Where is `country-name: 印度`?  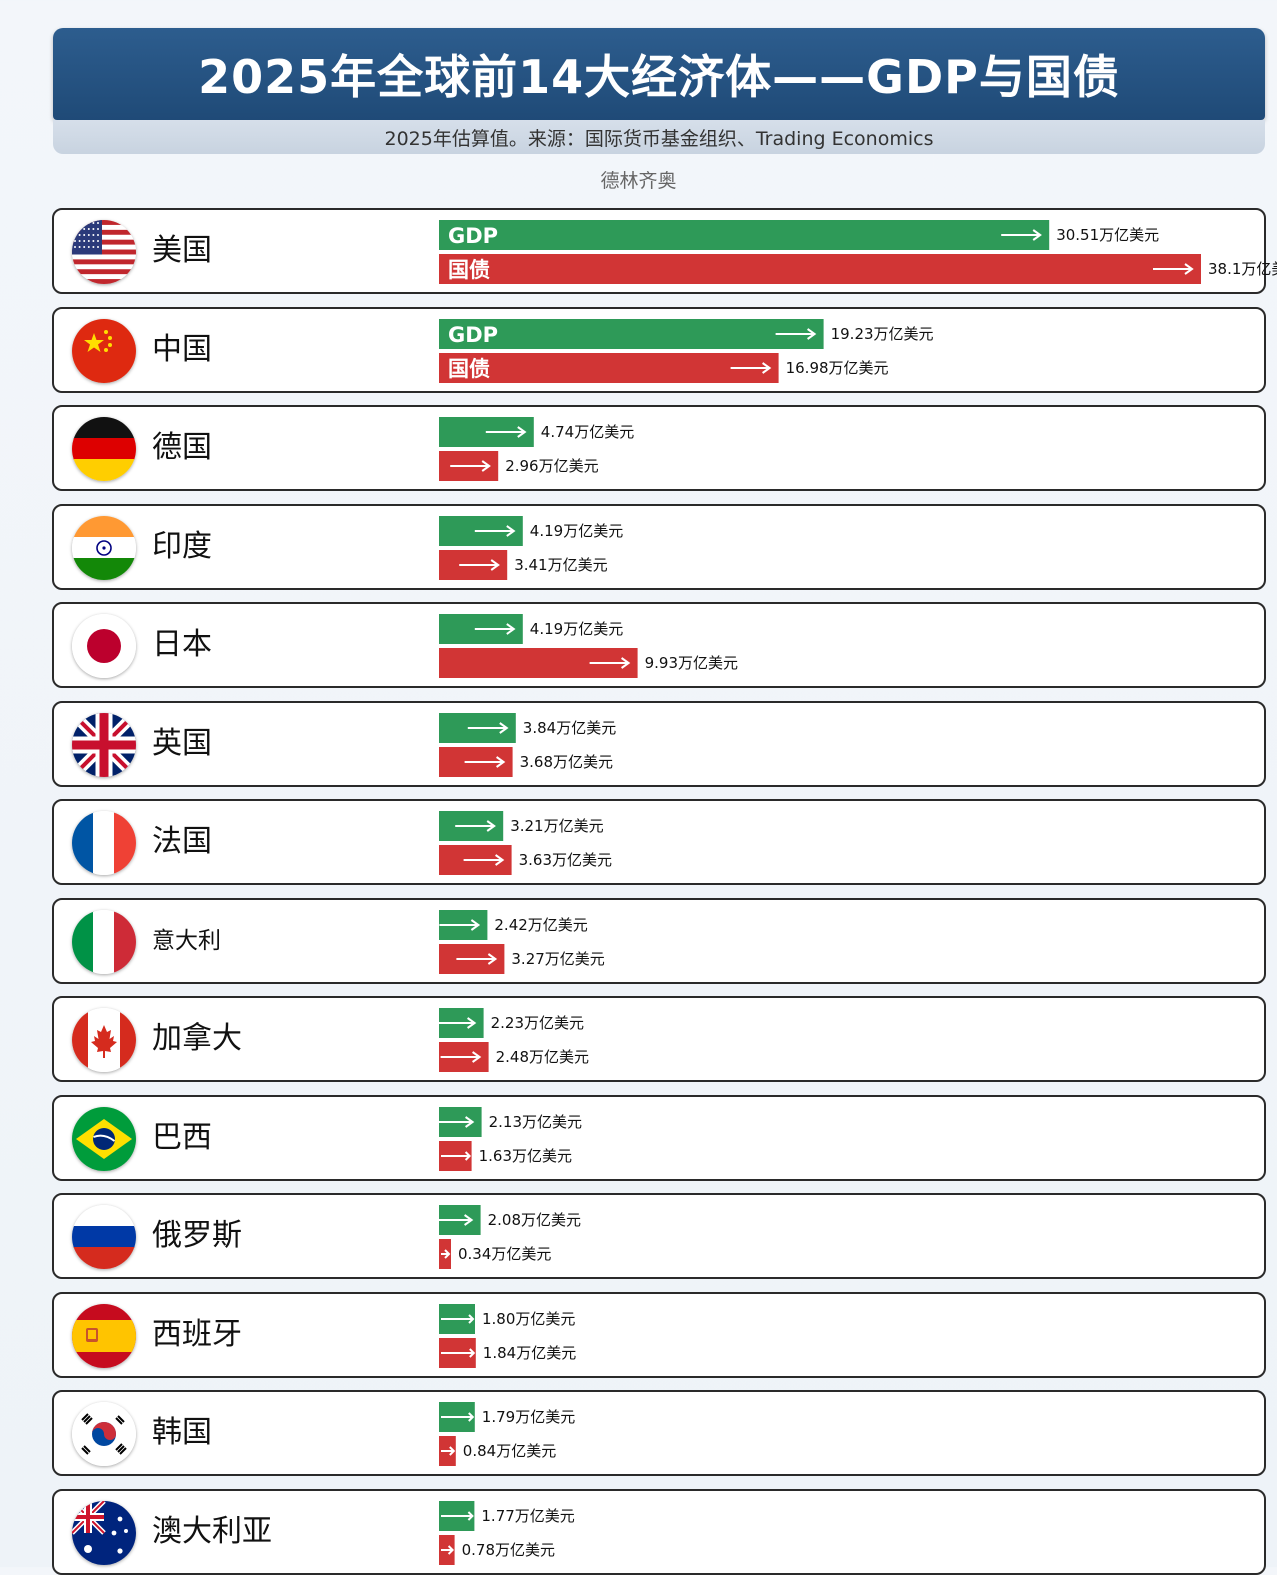
country-name: 印度 is located at coordinates (182, 546).